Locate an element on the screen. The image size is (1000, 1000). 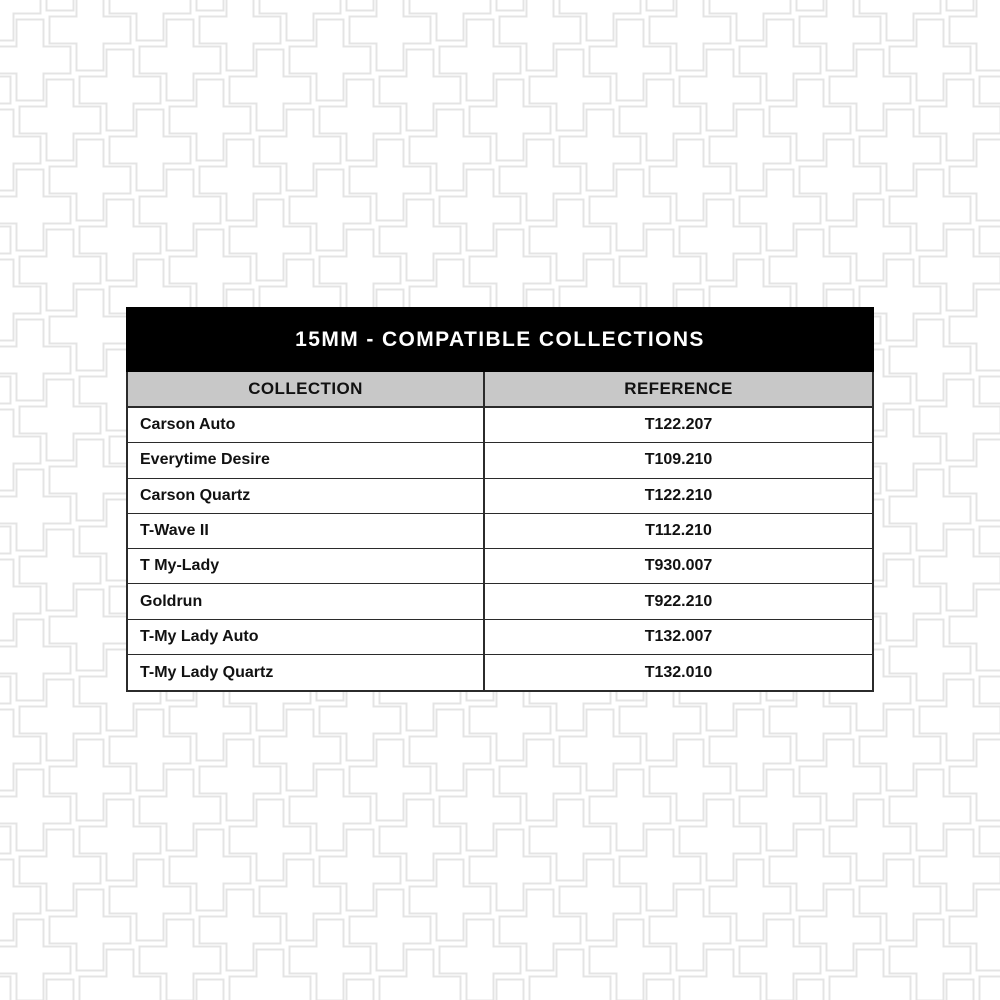
collection-cell: T-Wave II is located at coordinates (306, 531).